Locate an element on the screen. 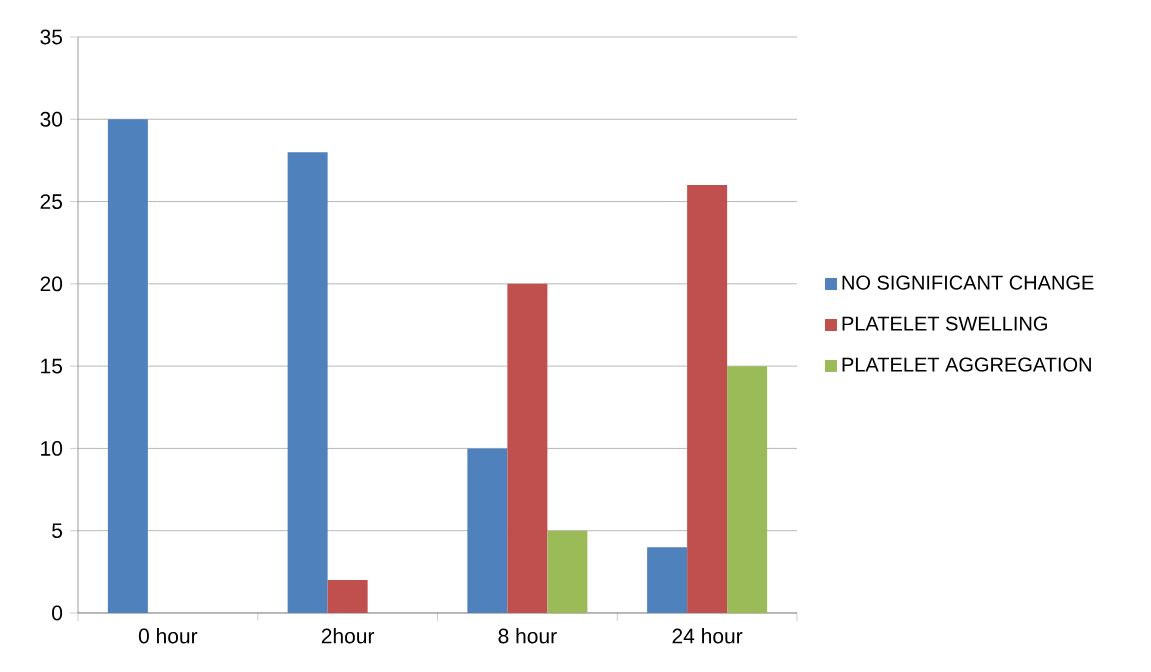 The image size is (1151, 672). y-tick-label: 15 is located at coordinates (52, 366).